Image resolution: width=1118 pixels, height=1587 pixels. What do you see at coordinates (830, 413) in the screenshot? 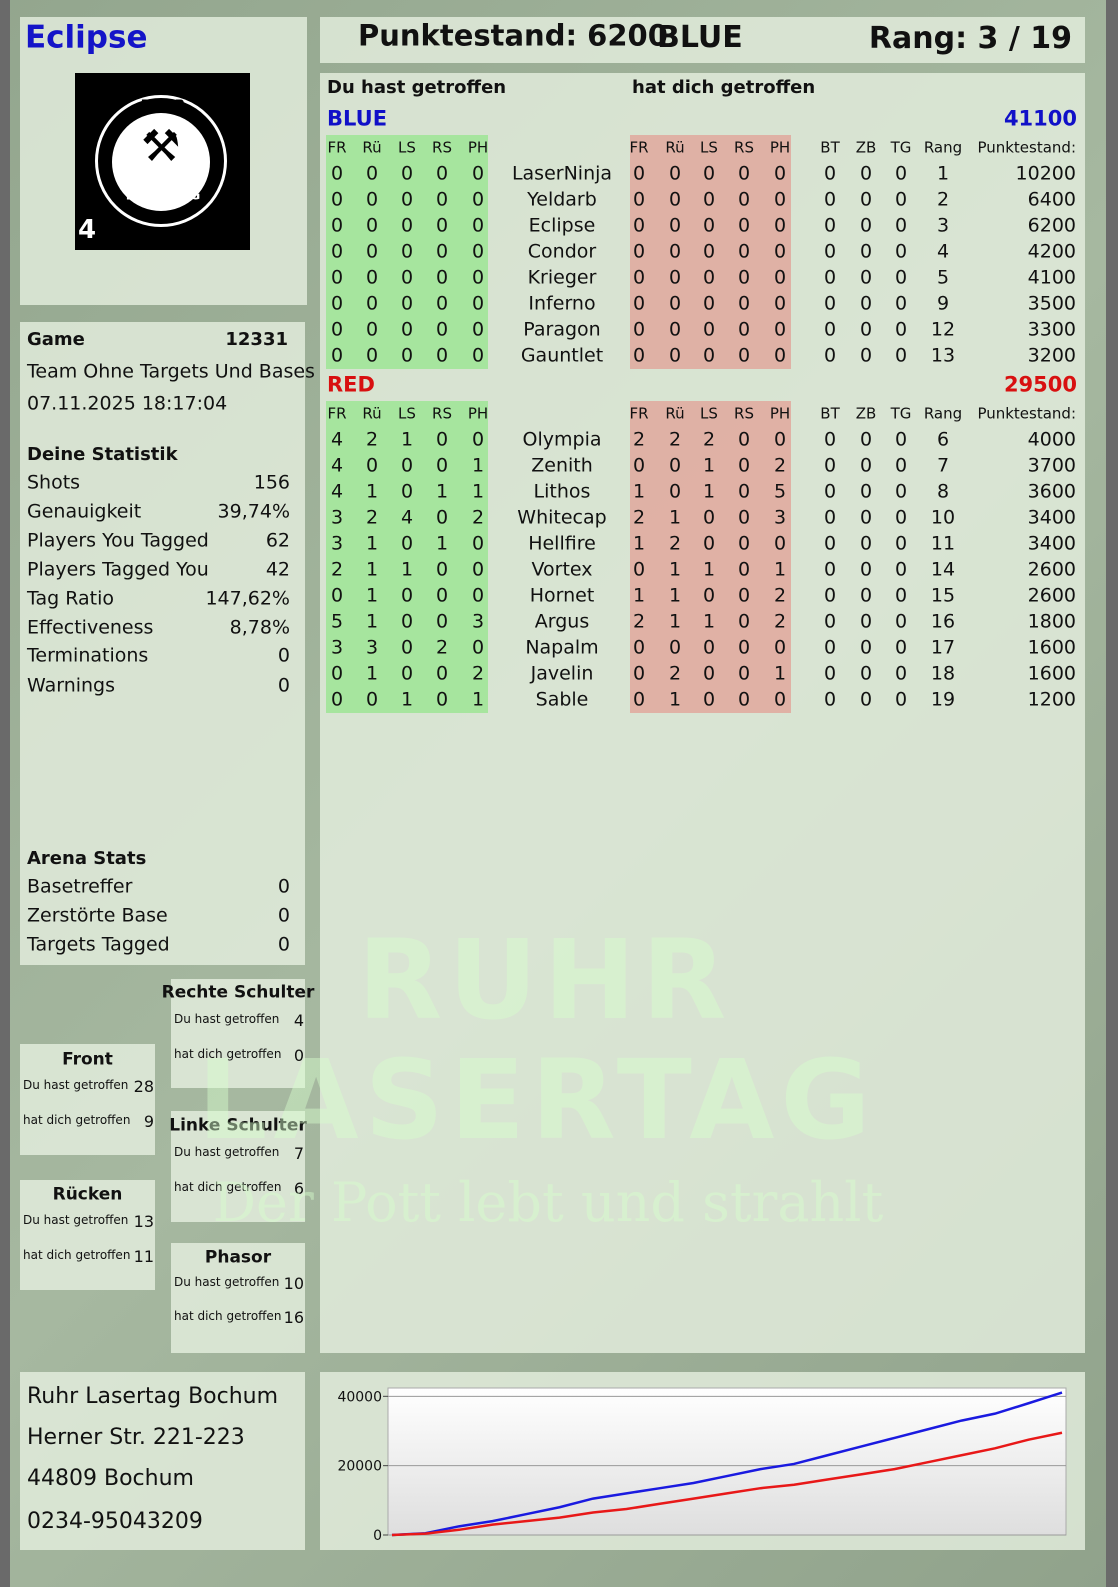
I see `column-header: BT` at bounding box center [830, 413].